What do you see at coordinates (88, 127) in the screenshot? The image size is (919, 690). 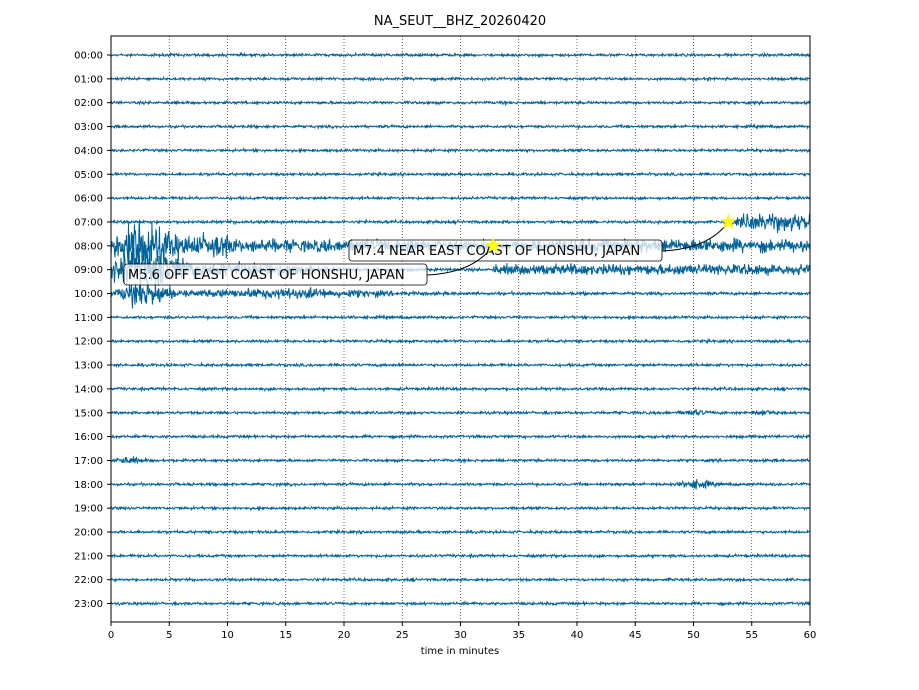 I see `y-tick-label: 03:00` at bounding box center [88, 127].